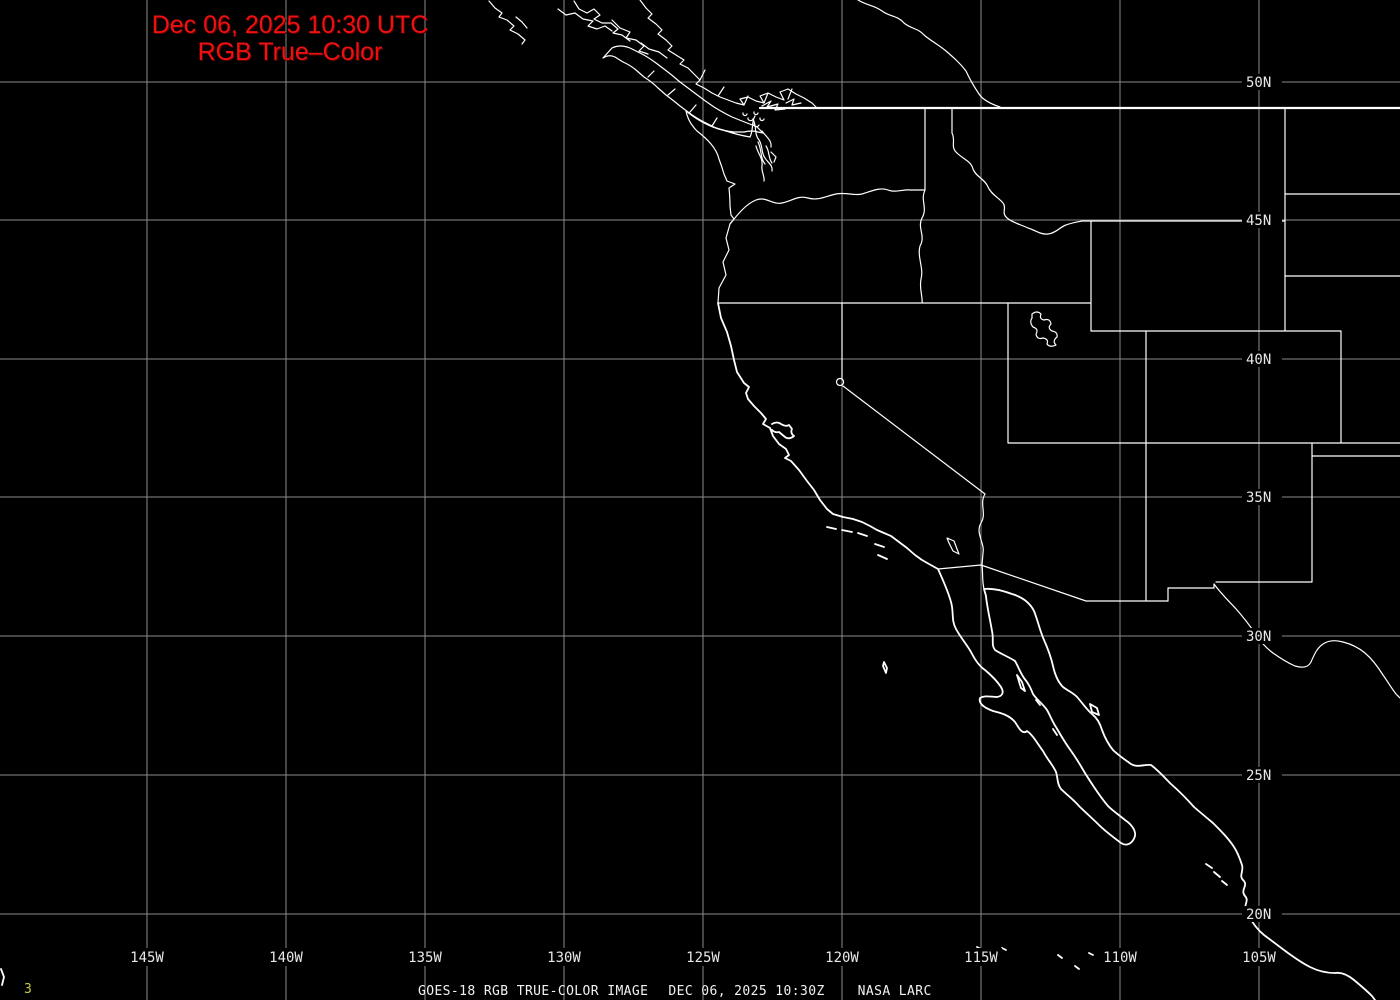 Image resolution: width=1400 pixels, height=1000 pixels. I want to click on lat-tick-label: 30N, so click(1258, 637).